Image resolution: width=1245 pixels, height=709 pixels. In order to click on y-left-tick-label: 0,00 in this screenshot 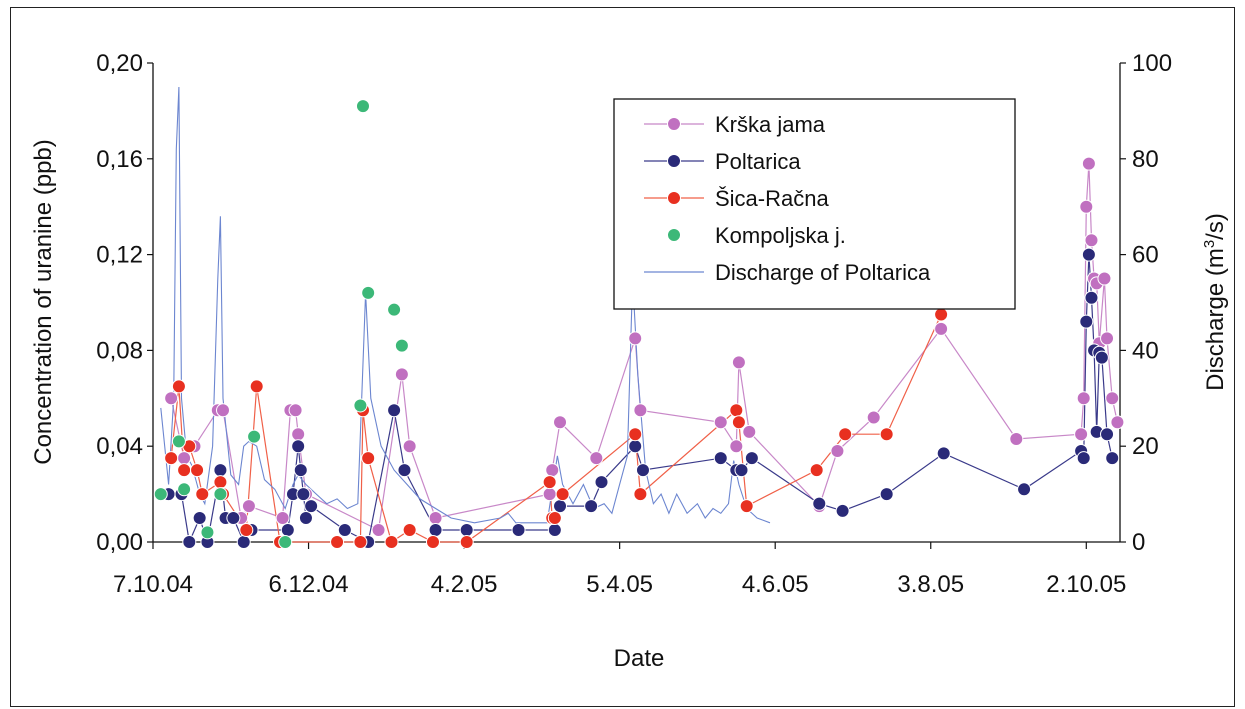, I will do `click(119, 542)`.